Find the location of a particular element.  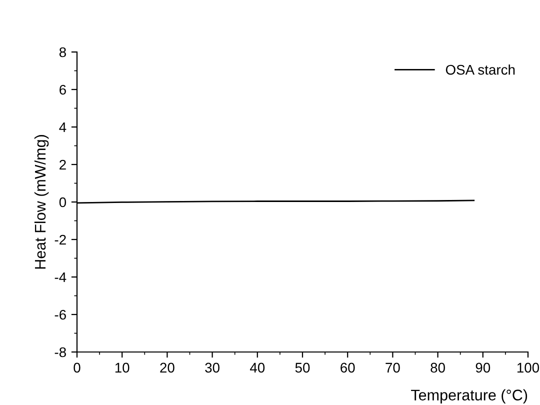

x-tick-label: 70 is located at coordinates (393, 367).